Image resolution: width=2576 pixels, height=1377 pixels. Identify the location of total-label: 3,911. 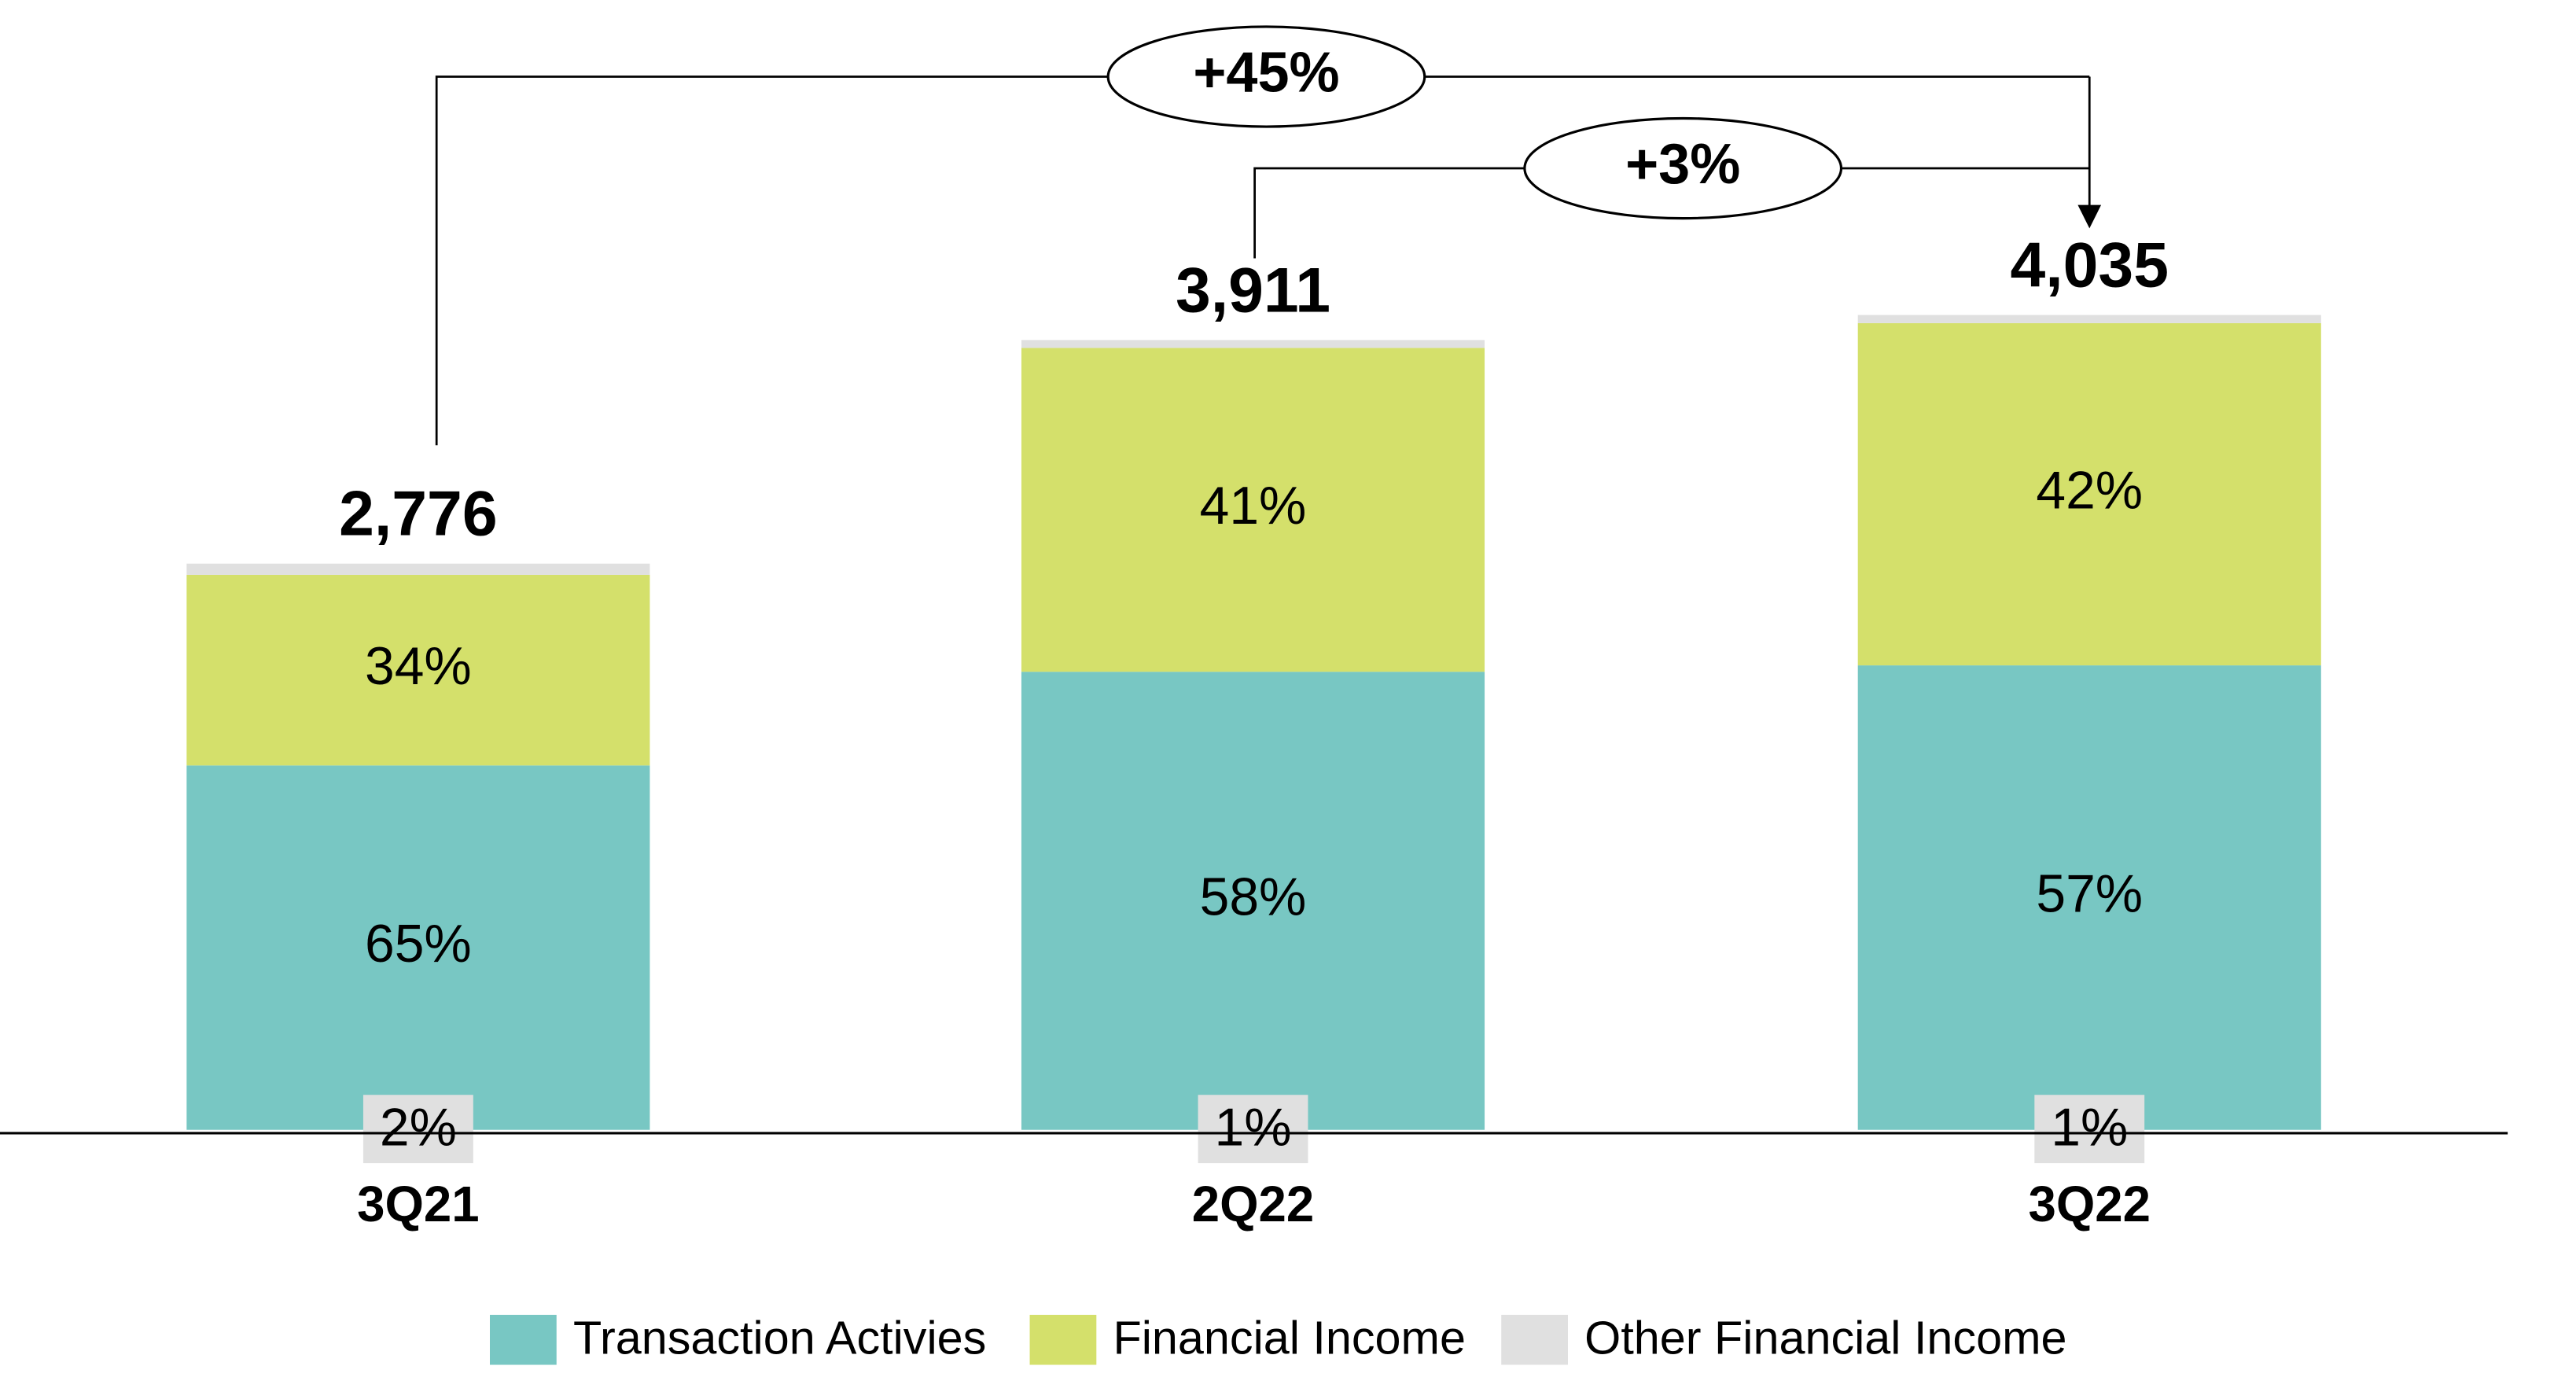
(1253, 290).